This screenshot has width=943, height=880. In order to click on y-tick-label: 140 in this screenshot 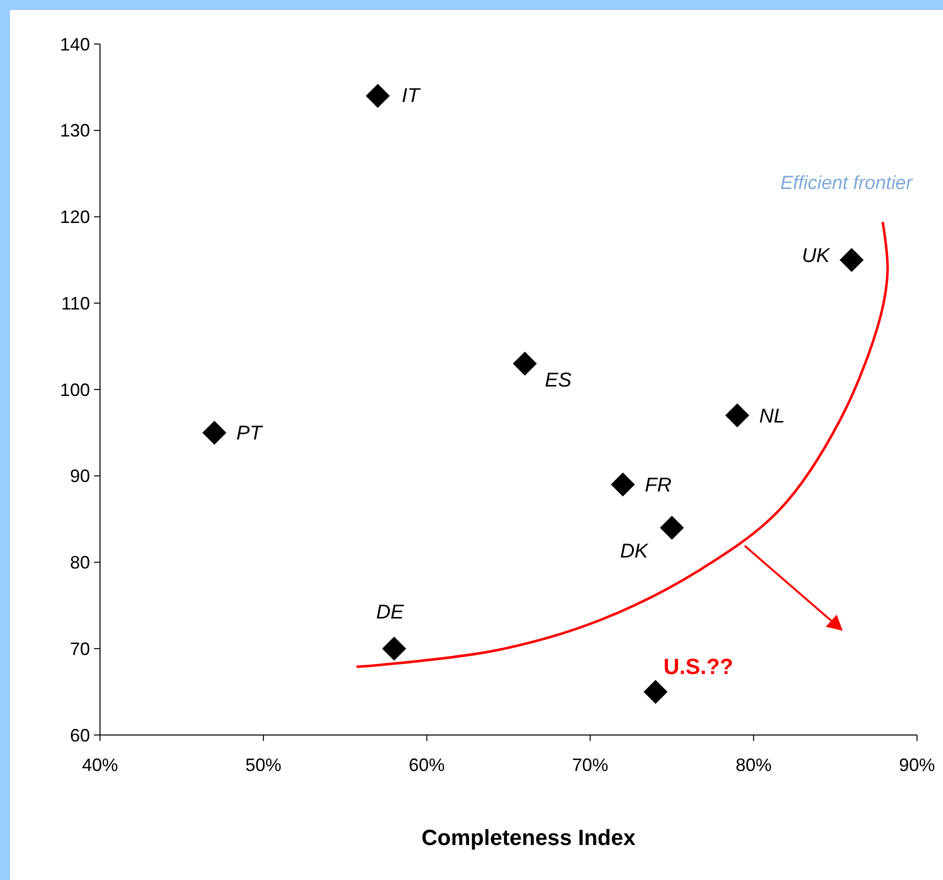, I will do `click(75, 44)`.